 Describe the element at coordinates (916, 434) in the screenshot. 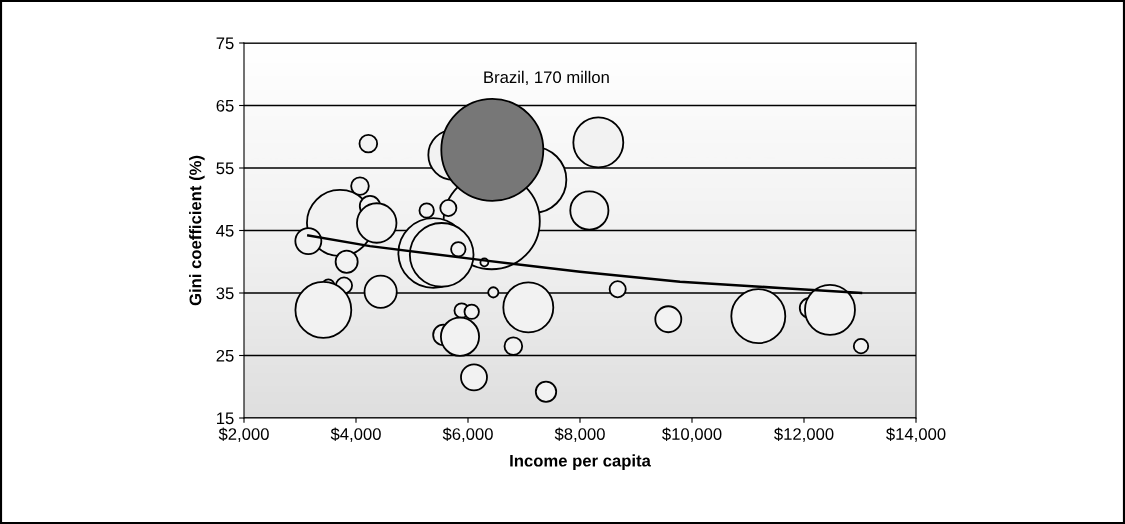

I see `x-tick-label: $14,000` at that location.